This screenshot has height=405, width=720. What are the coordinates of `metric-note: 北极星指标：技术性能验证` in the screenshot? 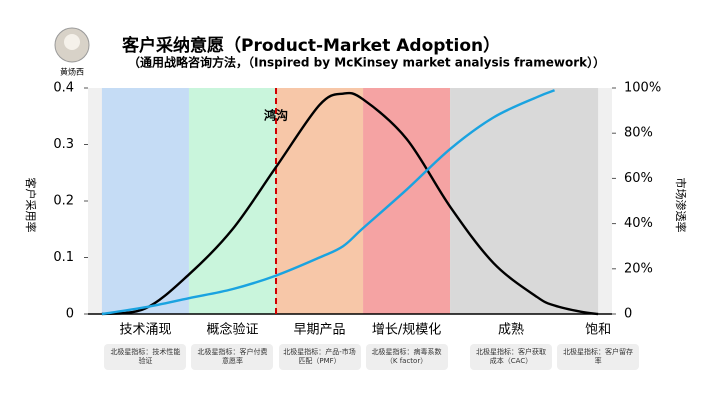 It's located at (145, 357).